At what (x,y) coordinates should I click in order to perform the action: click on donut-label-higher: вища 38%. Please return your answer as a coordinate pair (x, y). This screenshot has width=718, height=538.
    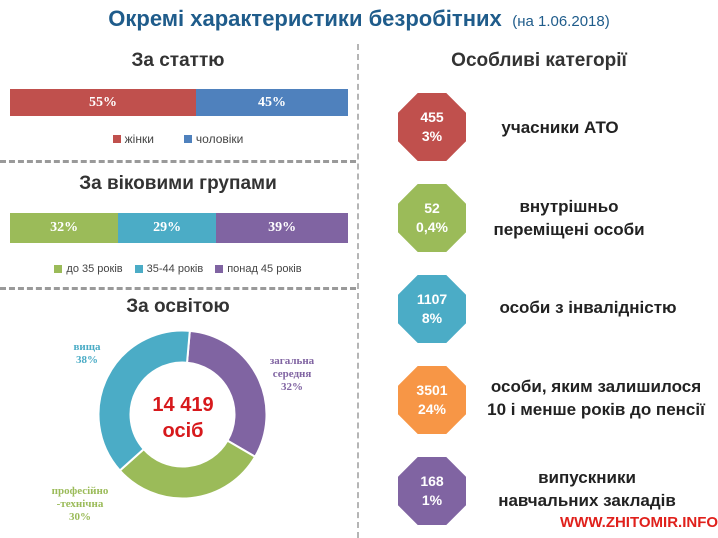
    Looking at the image, I should click on (87, 354).